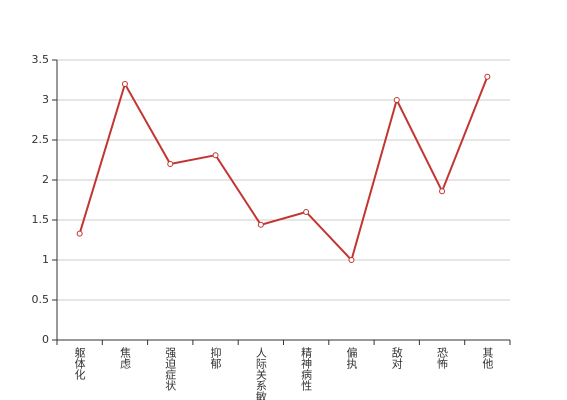 This screenshot has height=400, width=567. What do you see at coordinates (41, 219) in the screenshot?
I see `y-tick-label: 1.5` at bounding box center [41, 219].